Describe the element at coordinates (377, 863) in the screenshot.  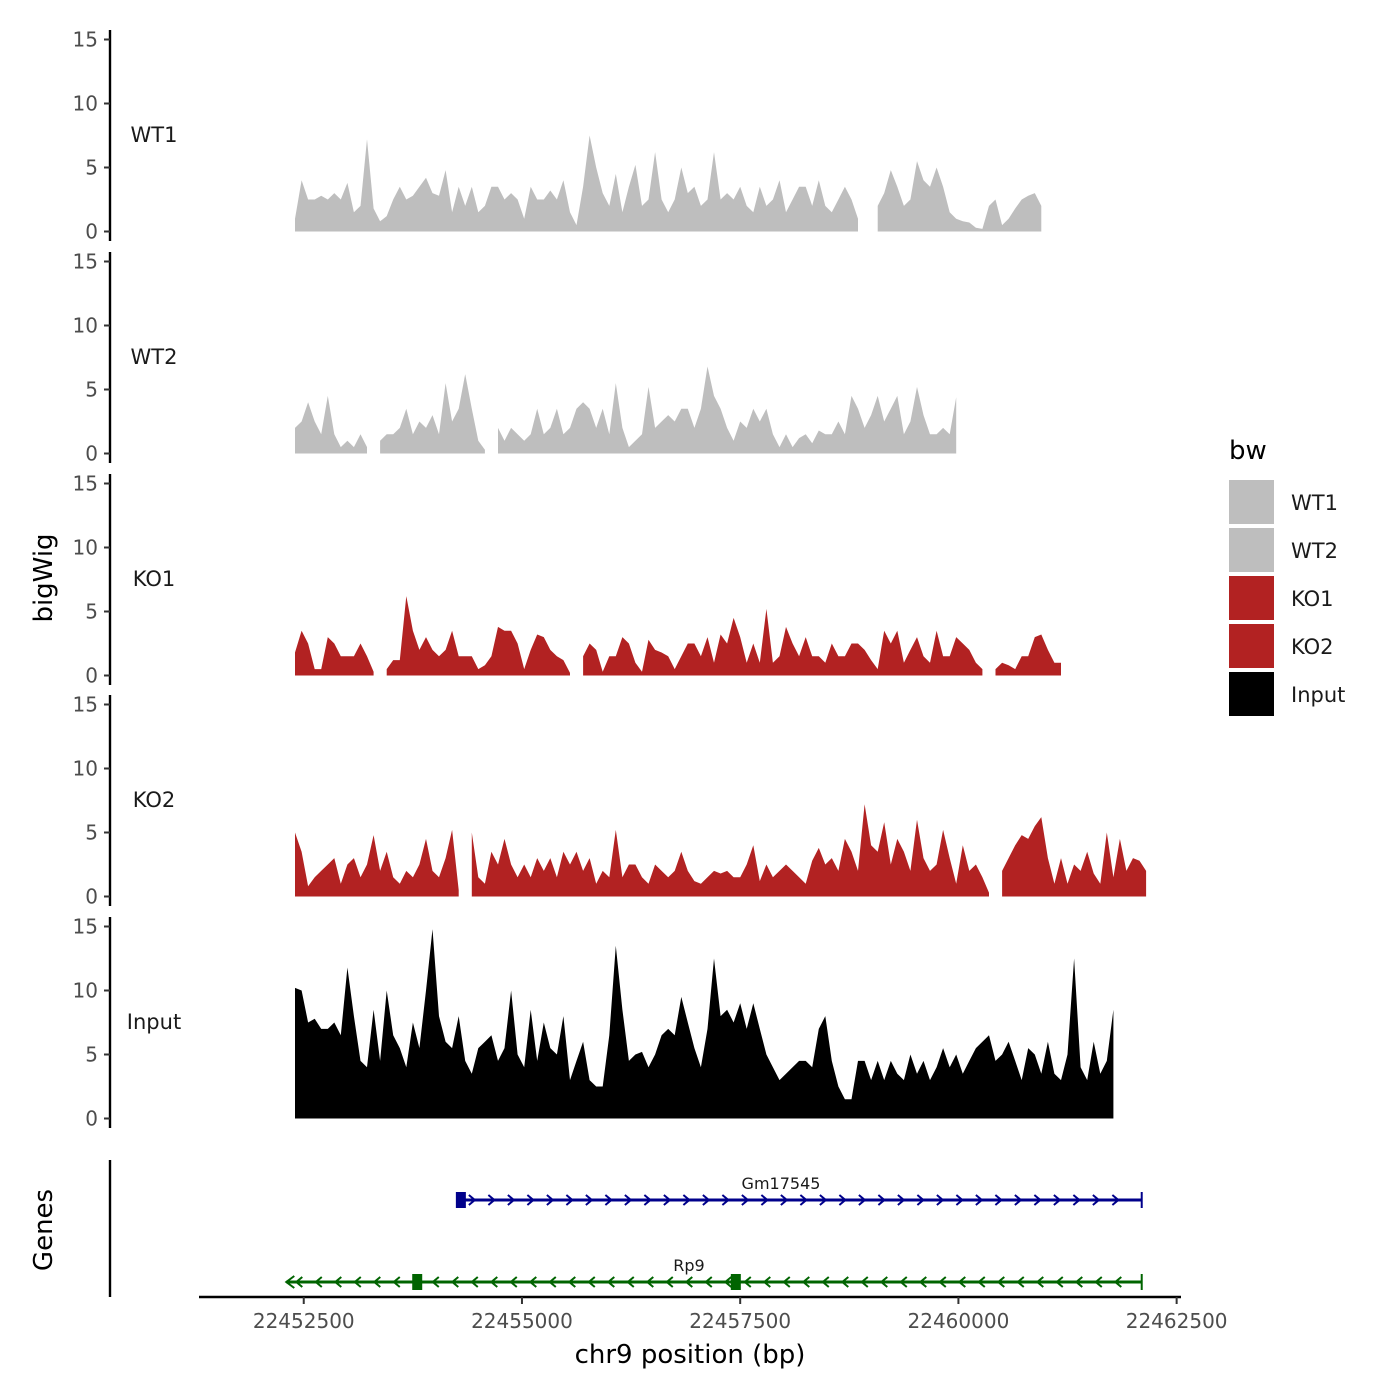
I see `coverage-area-ko2` at that location.